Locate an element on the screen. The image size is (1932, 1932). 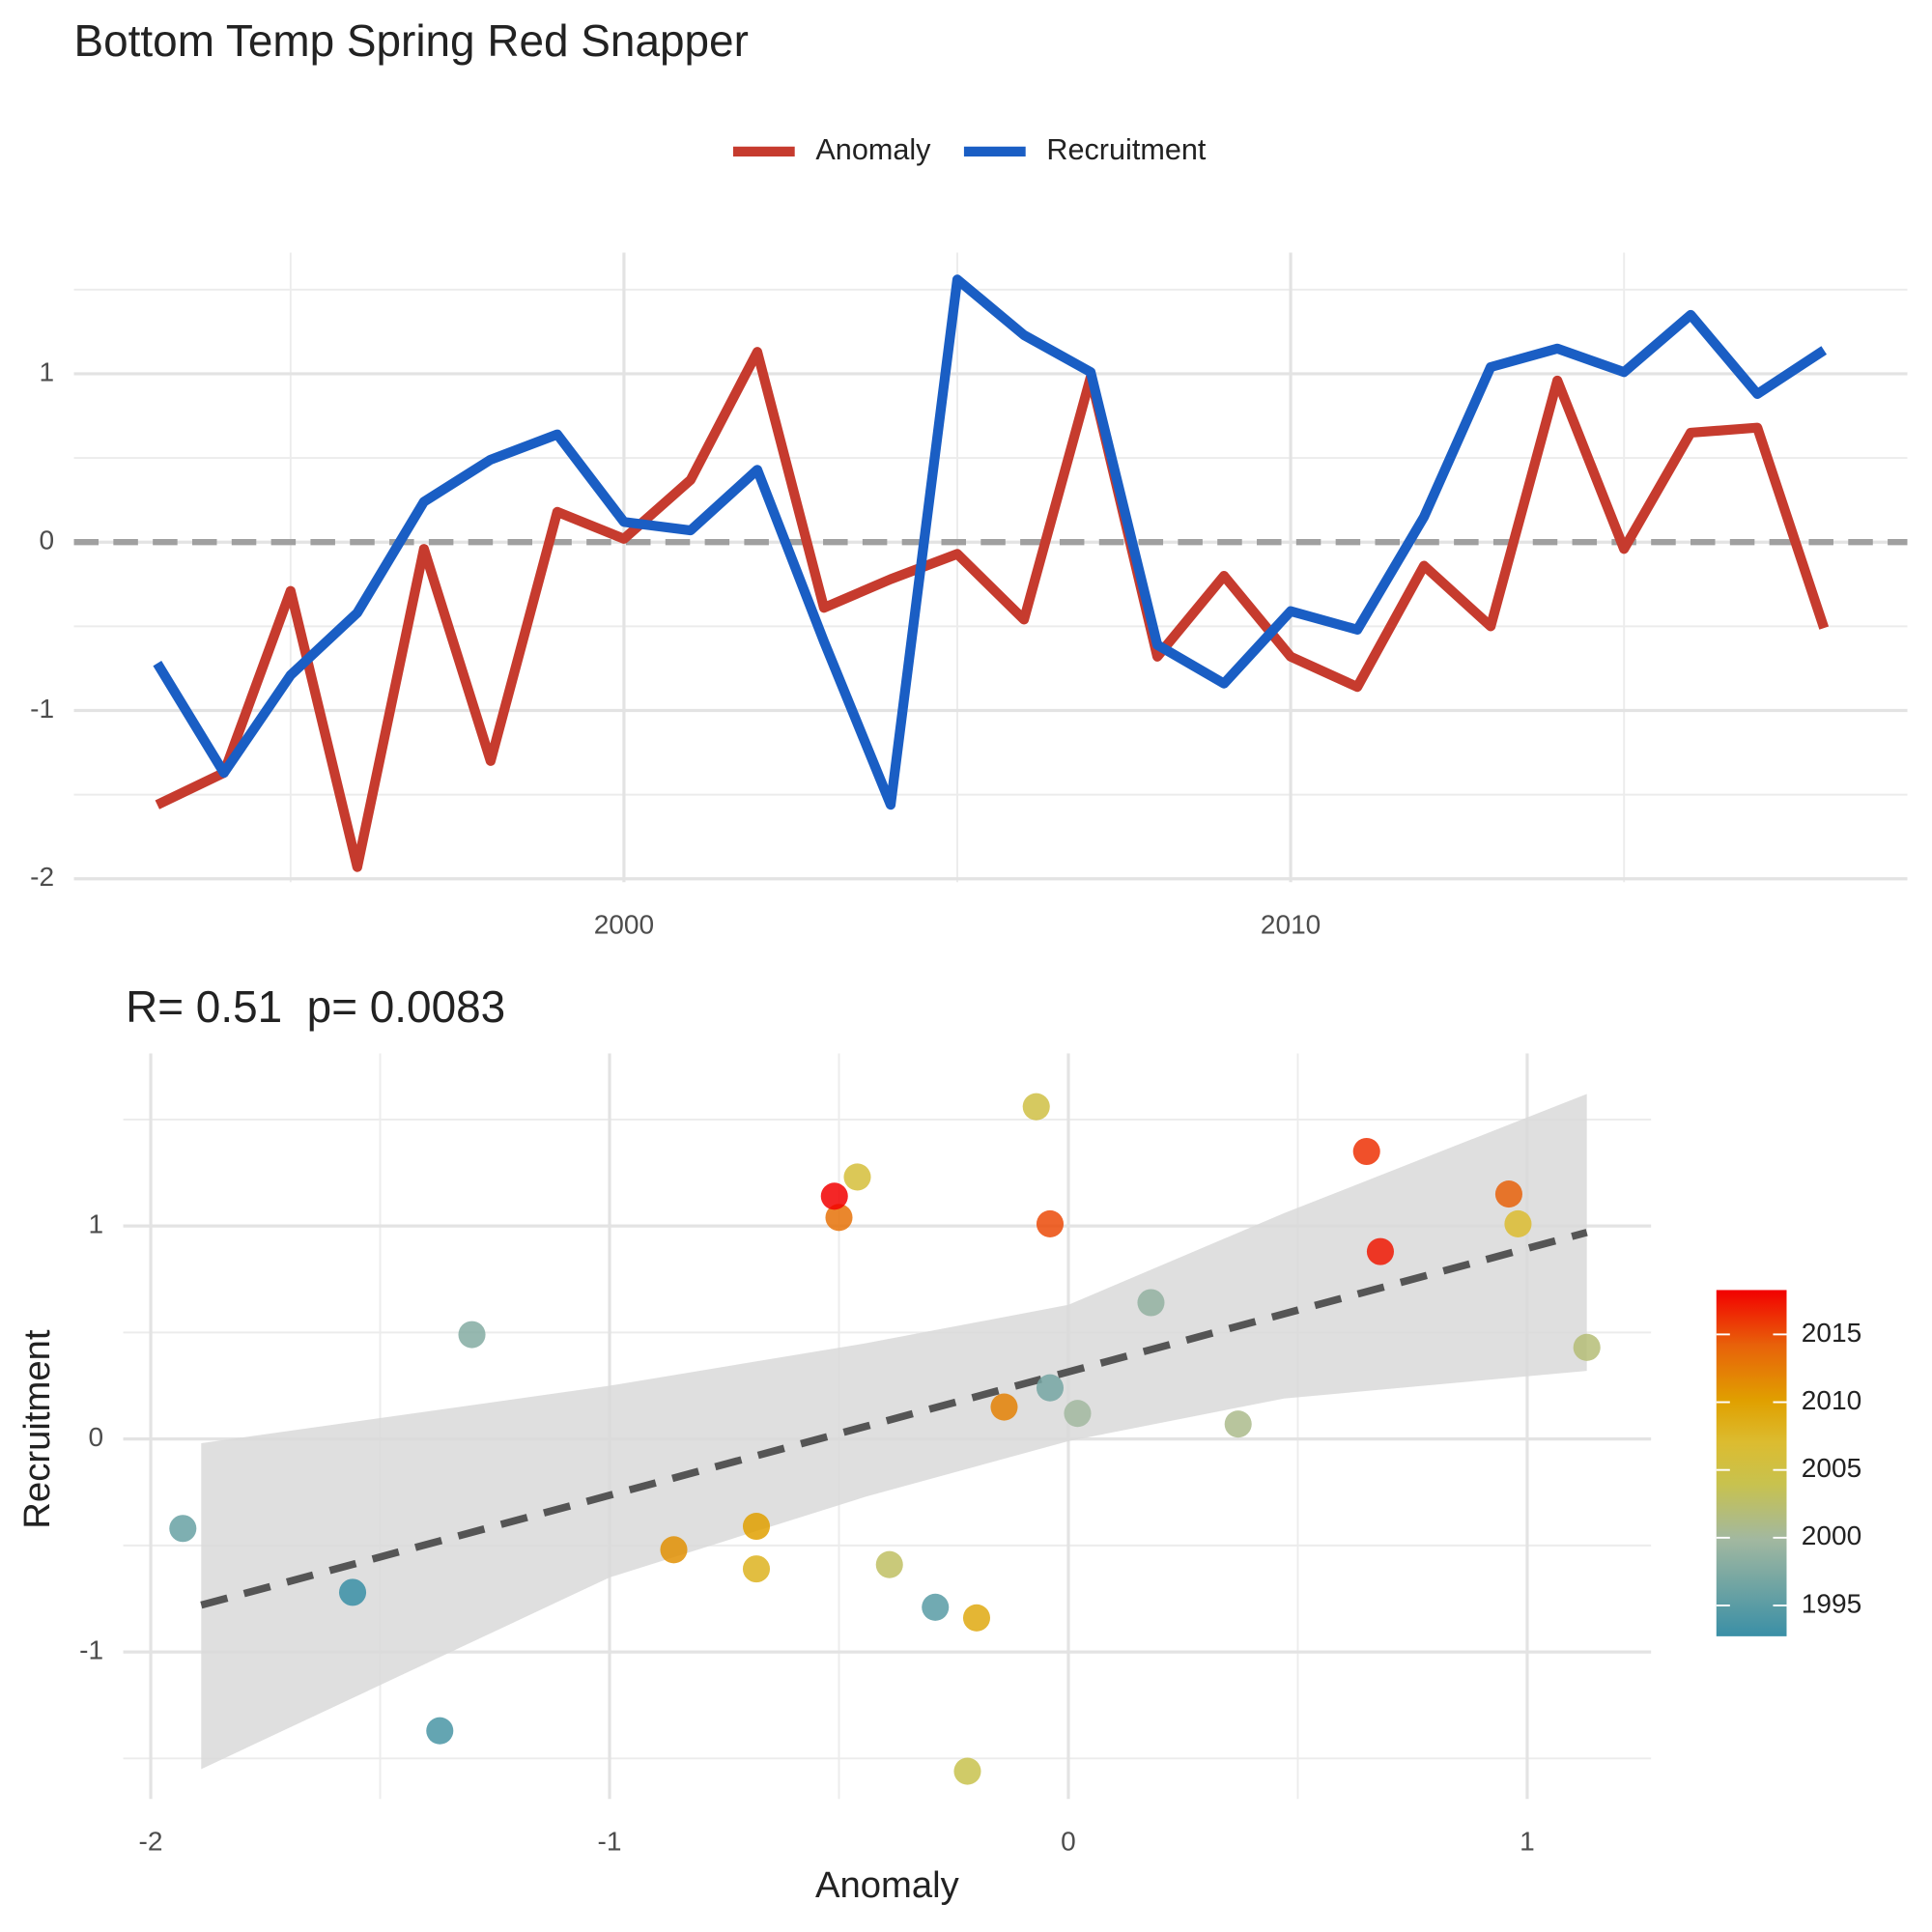
colorbar is located at coordinates (1751, 1463).